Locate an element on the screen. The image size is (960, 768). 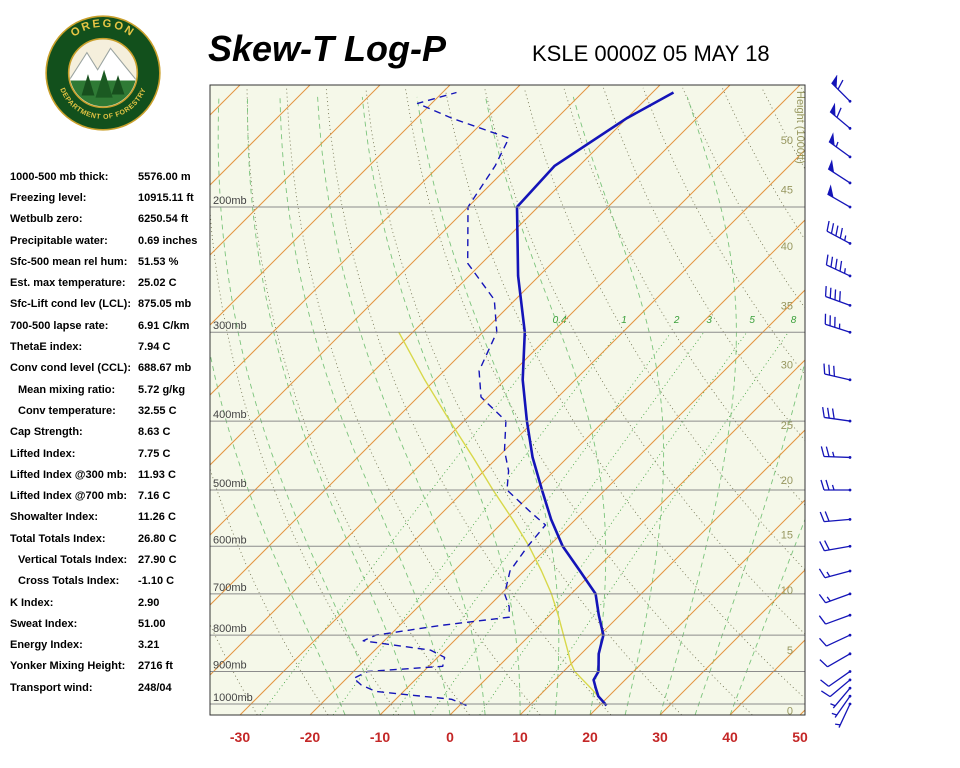
index-value: 7.75 C is located at coordinates (154, 453).